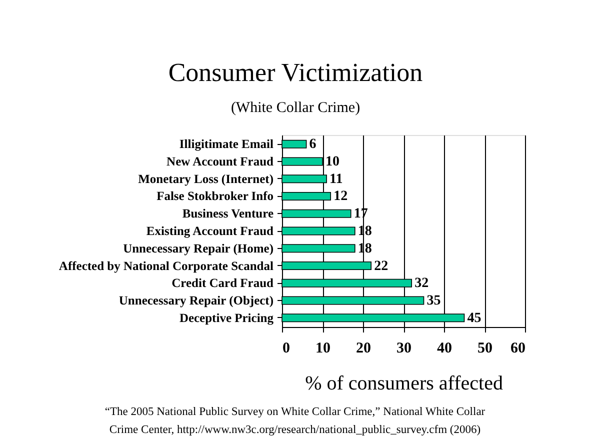 The width and height of the screenshot is (591, 444). I want to click on x-tick-label: 0, so click(286, 348).